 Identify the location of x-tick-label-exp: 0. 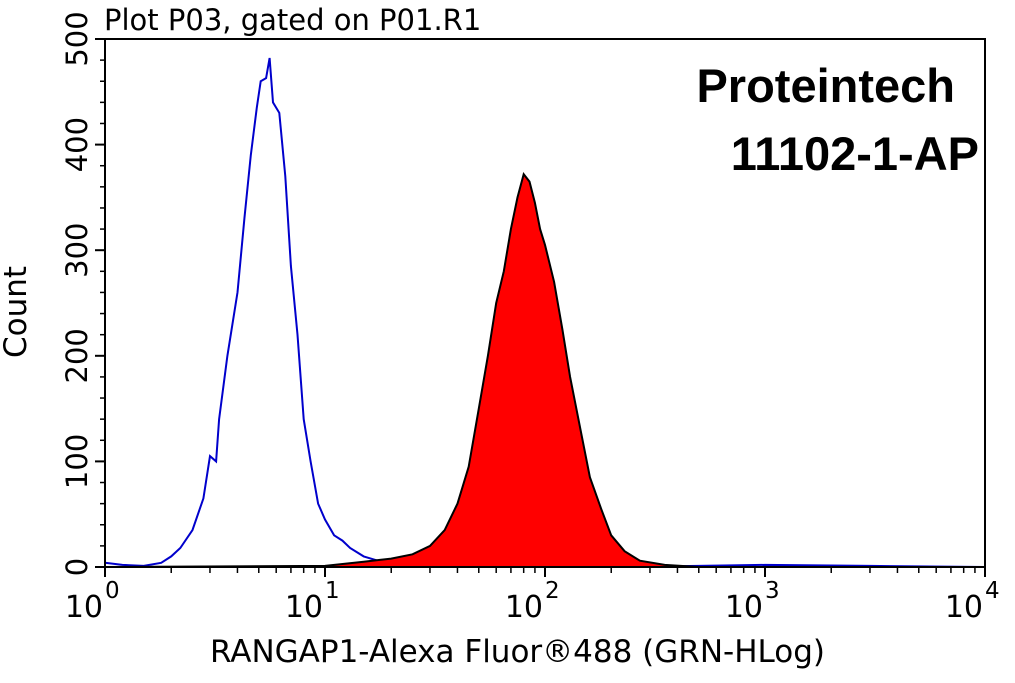
(112, 591).